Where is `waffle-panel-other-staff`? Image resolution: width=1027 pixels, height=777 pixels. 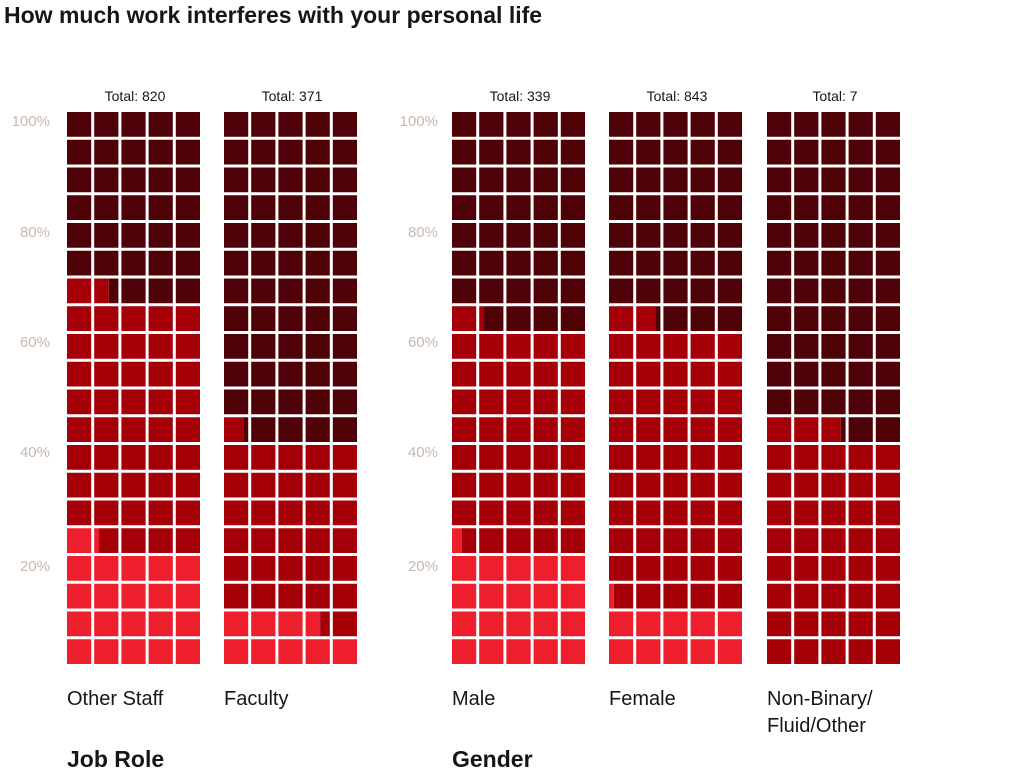
waffle-panel-other-staff is located at coordinates (133, 388).